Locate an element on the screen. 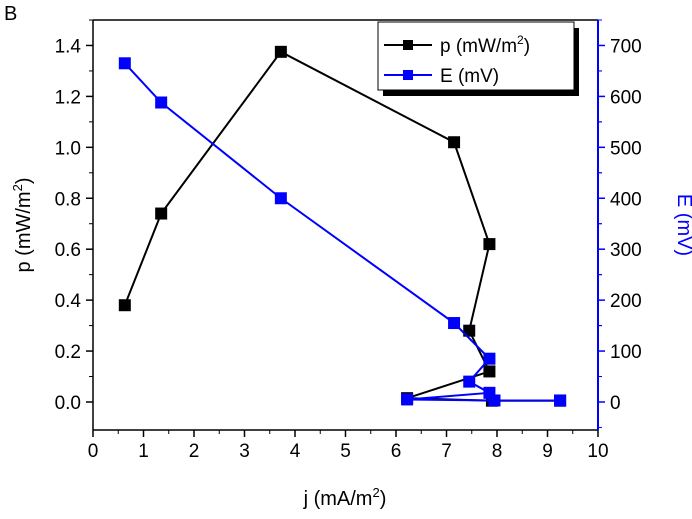 The width and height of the screenshot is (692, 519). y-tick-label: 1.0 is located at coordinates (68, 148).